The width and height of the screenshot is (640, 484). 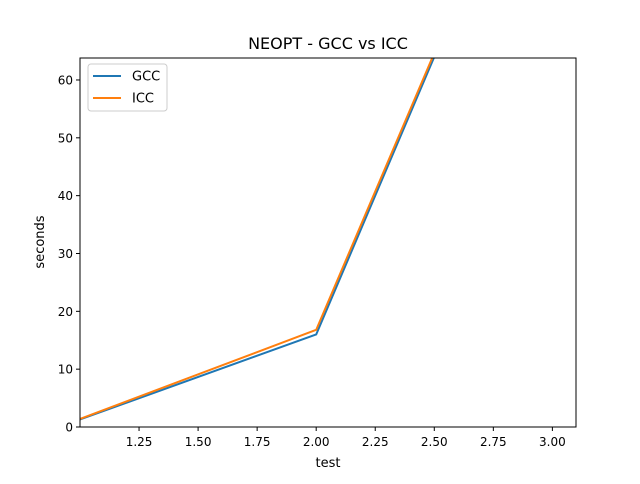 What do you see at coordinates (346, 438) in the screenshot?
I see `x-axis: 1.25 1.50 1.75 2.00 2.25 2.50 2.75 3.00` at bounding box center [346, 438].